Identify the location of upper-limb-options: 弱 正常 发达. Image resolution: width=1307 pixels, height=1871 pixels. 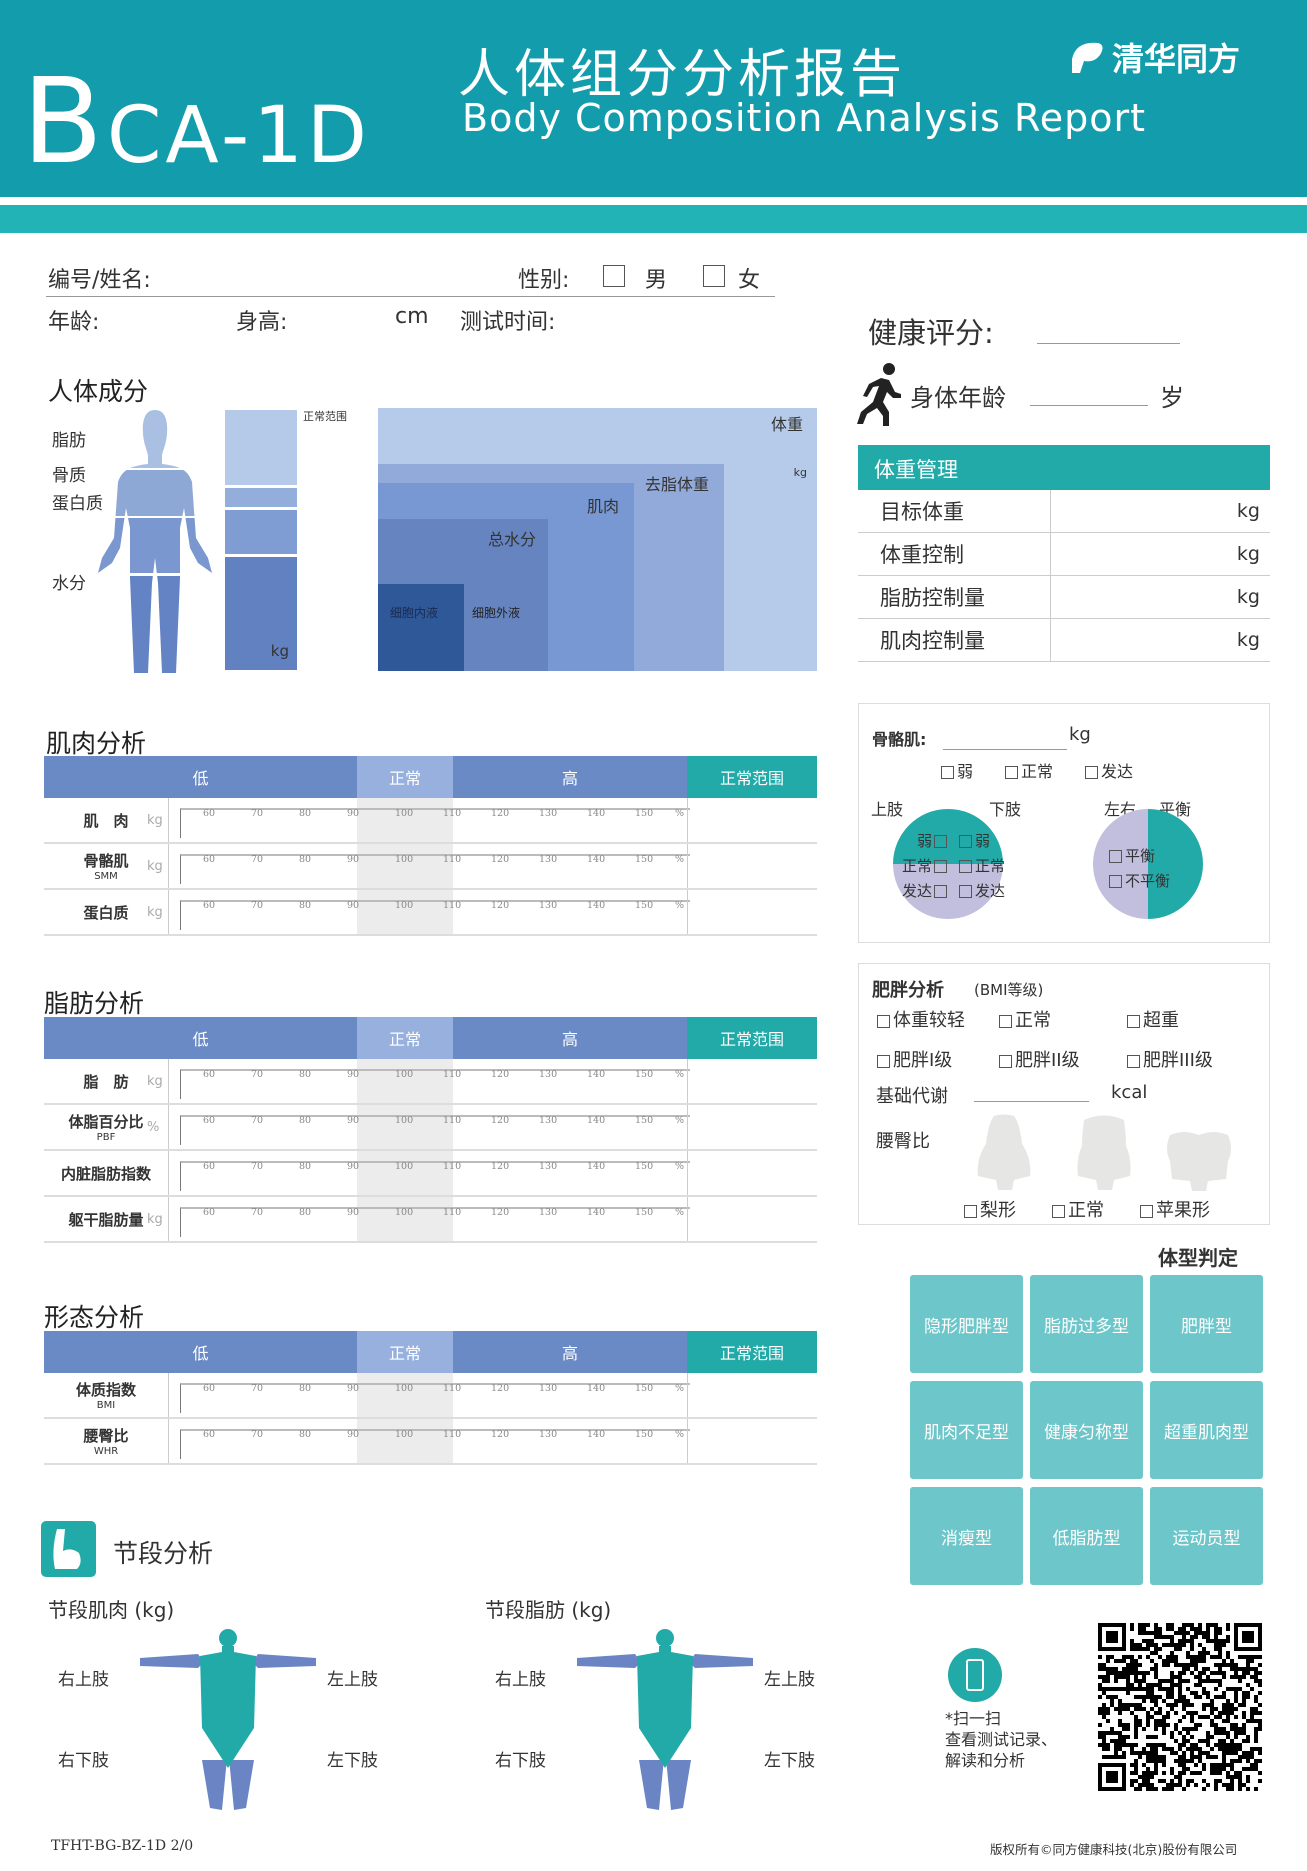
(923, 866).